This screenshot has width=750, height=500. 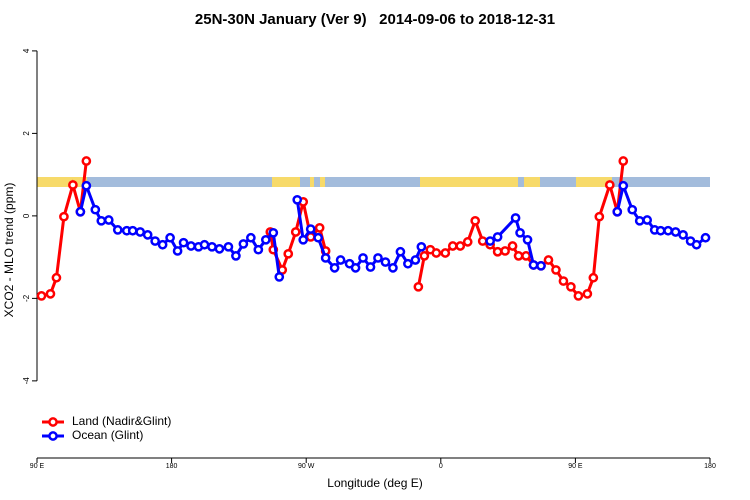 What do you see at coordinates (107, 435) in the screenshot?
I see `legend-label: Ocean (Glint)` at bounding box center [107, 435].